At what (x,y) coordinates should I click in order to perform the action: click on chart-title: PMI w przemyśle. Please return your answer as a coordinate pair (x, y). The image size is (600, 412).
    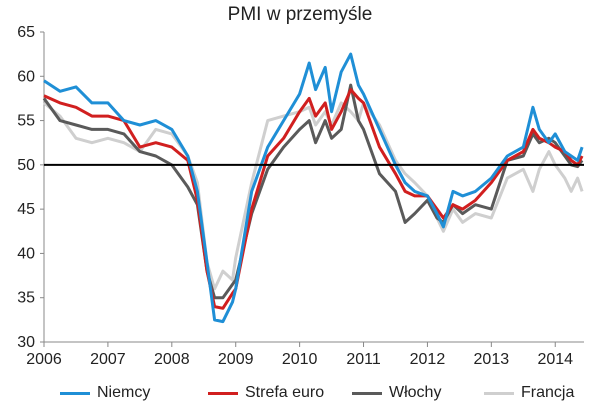
    Looking at the image, I should click on (300, 14).